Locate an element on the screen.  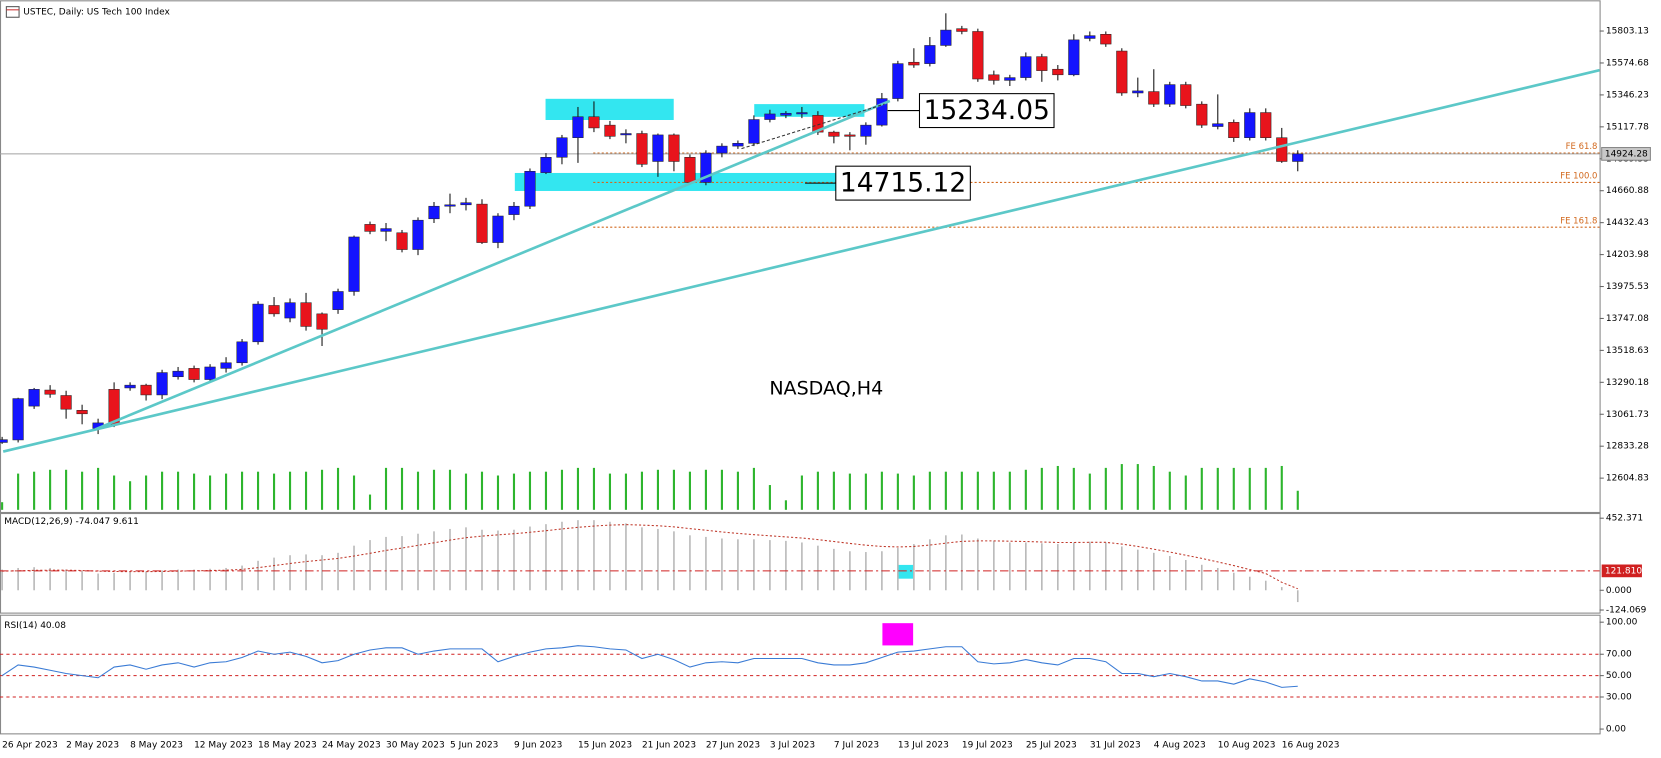
last-price-box is located at coordinates (1626, 154).